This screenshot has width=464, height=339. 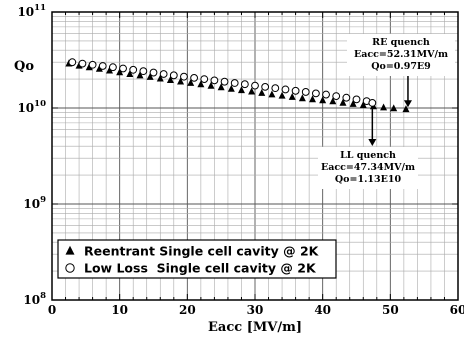 I want to click on x-tick-label: 50, so click(x=390, y=310).